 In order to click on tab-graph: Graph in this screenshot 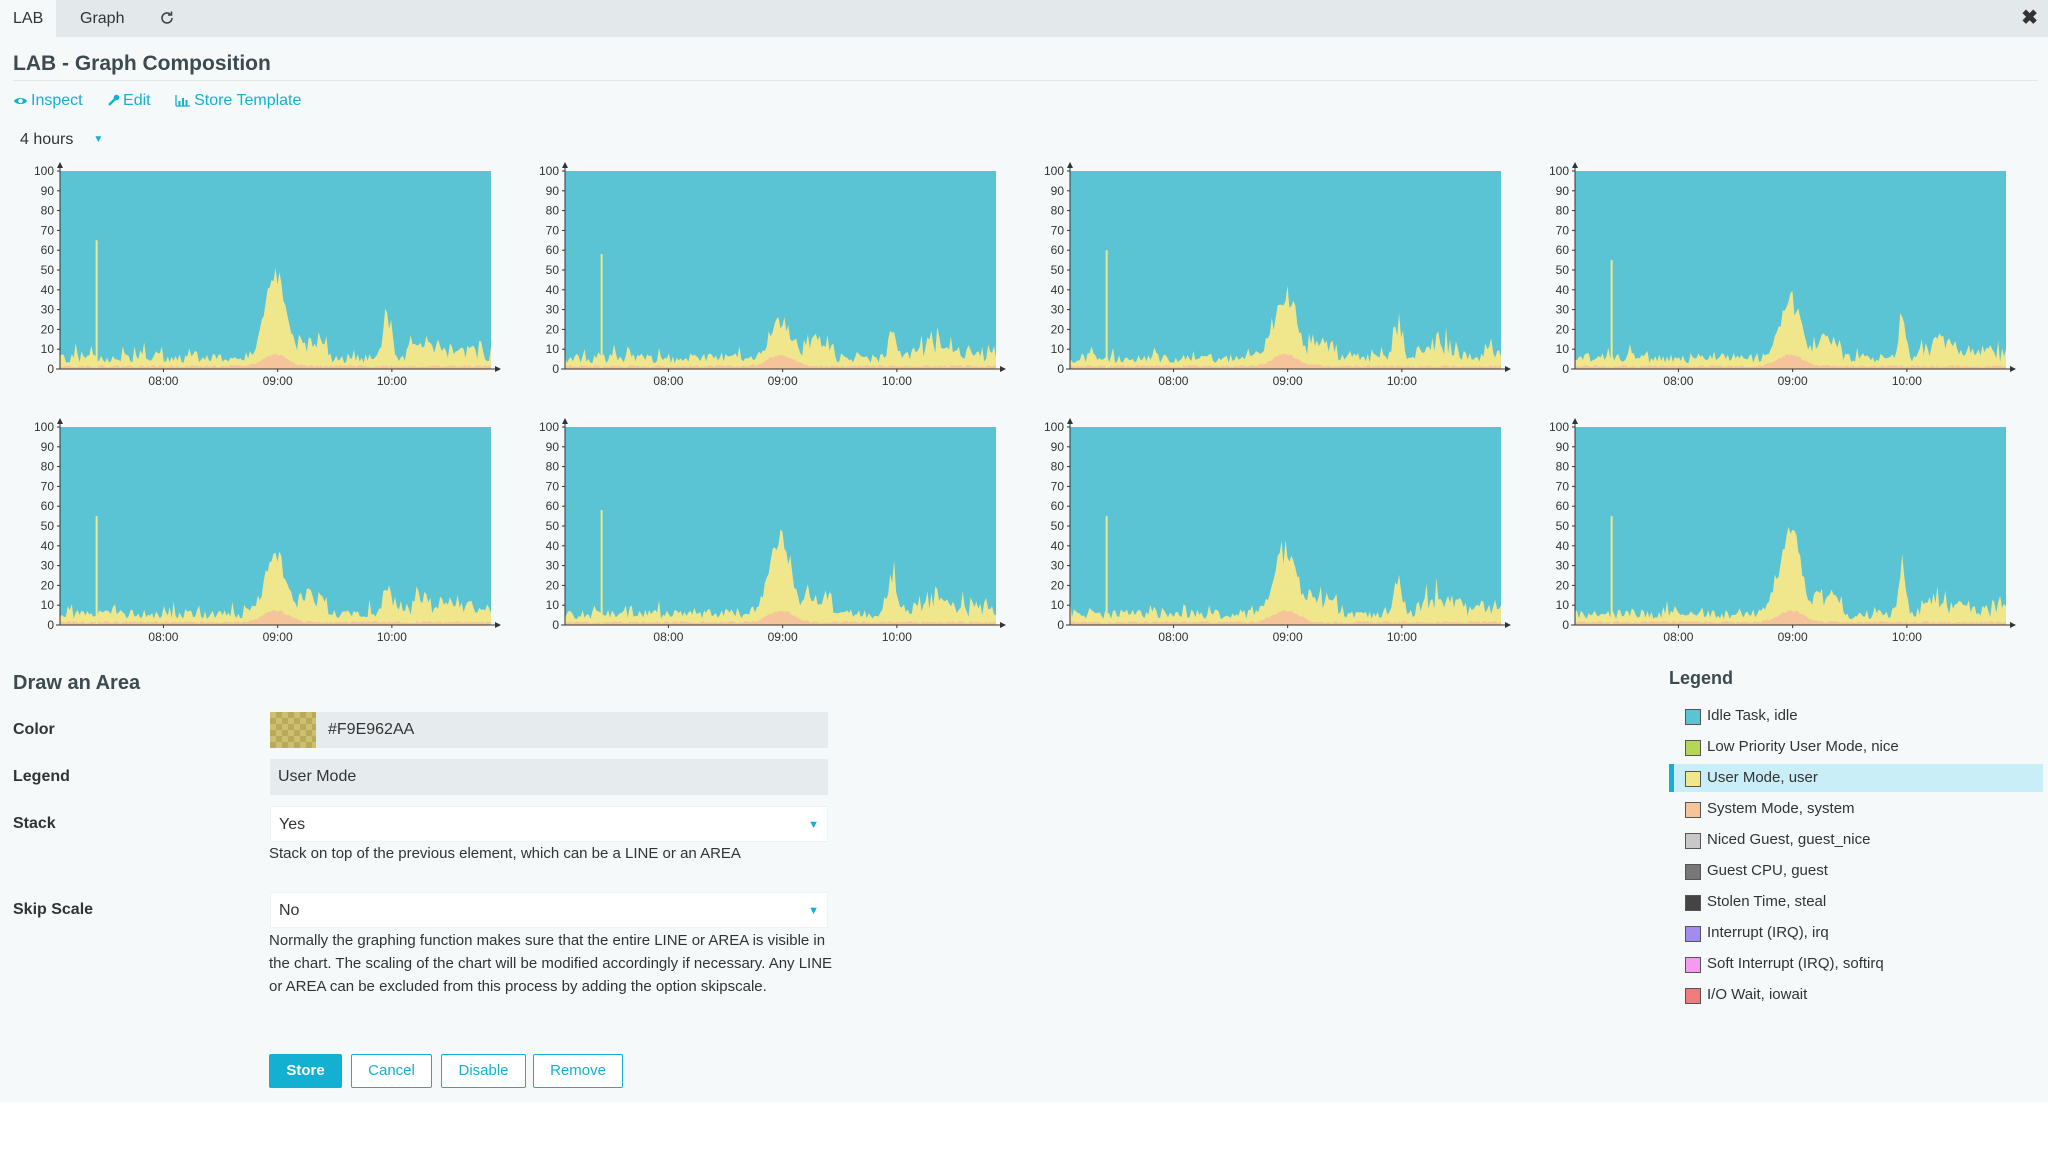, I will do `click(102, 18)`.